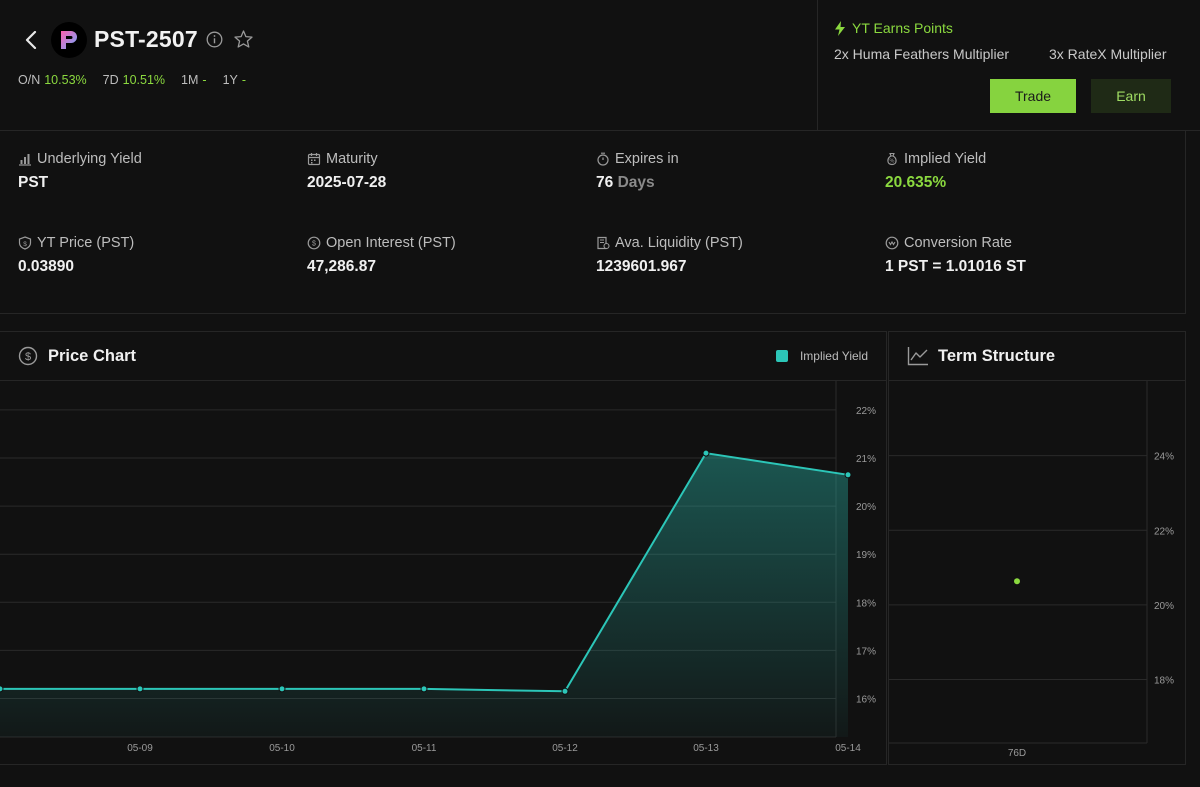 This screenshot has height=787, width=1200. I want to click on y-tick-label: 21%, so click(866, 459).